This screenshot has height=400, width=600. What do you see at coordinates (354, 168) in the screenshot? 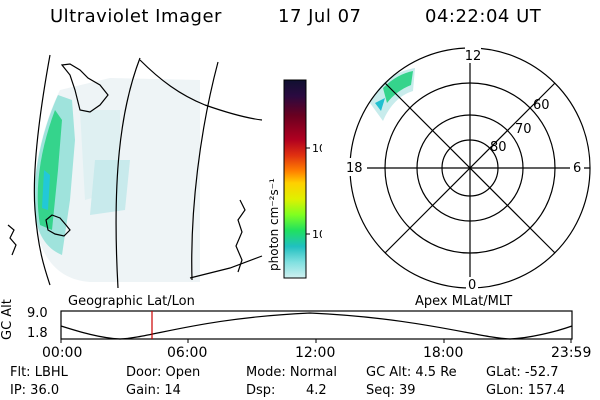
I see `mlt-label-18: 18` at bounding box center [354, 168].